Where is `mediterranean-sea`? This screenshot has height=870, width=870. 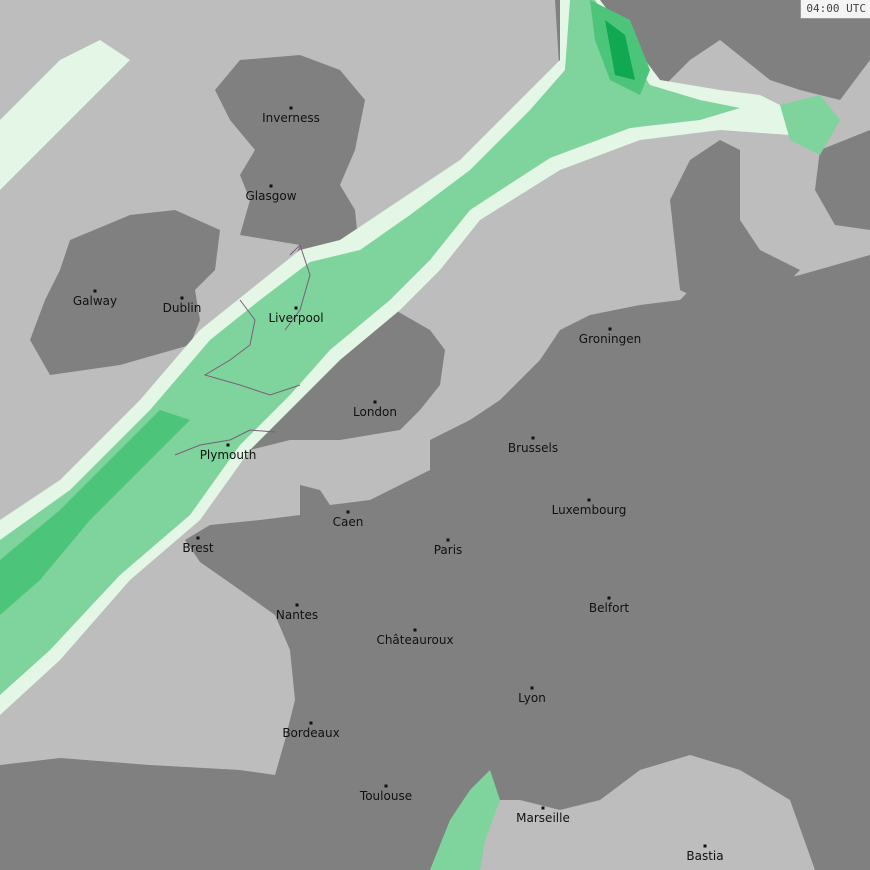 mediterranean-sea is located at coordinates (627, 812).